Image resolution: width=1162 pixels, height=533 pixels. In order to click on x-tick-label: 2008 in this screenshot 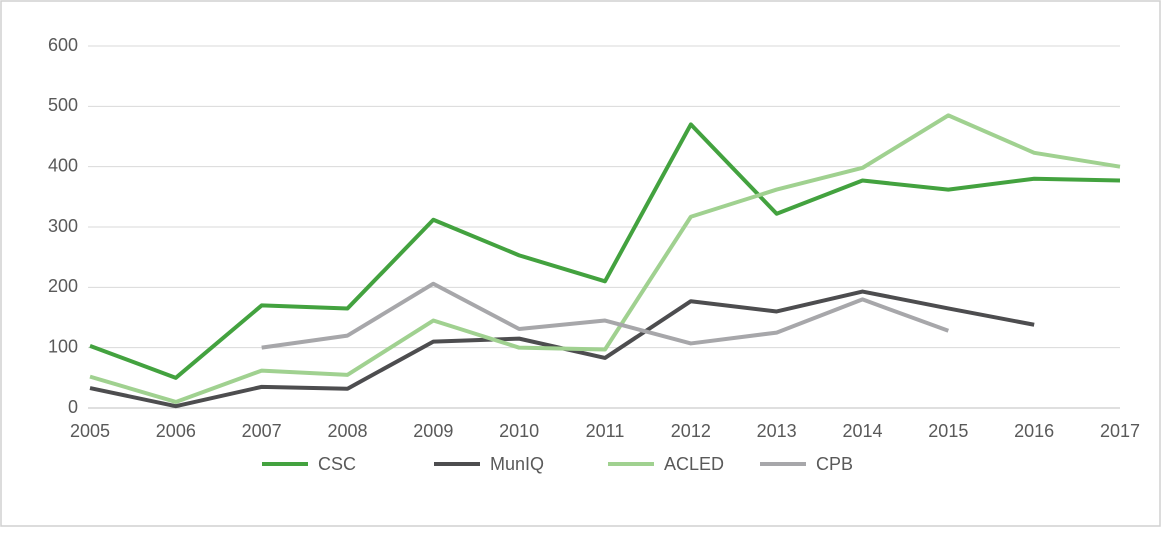, I will do `click(347, 431)`.